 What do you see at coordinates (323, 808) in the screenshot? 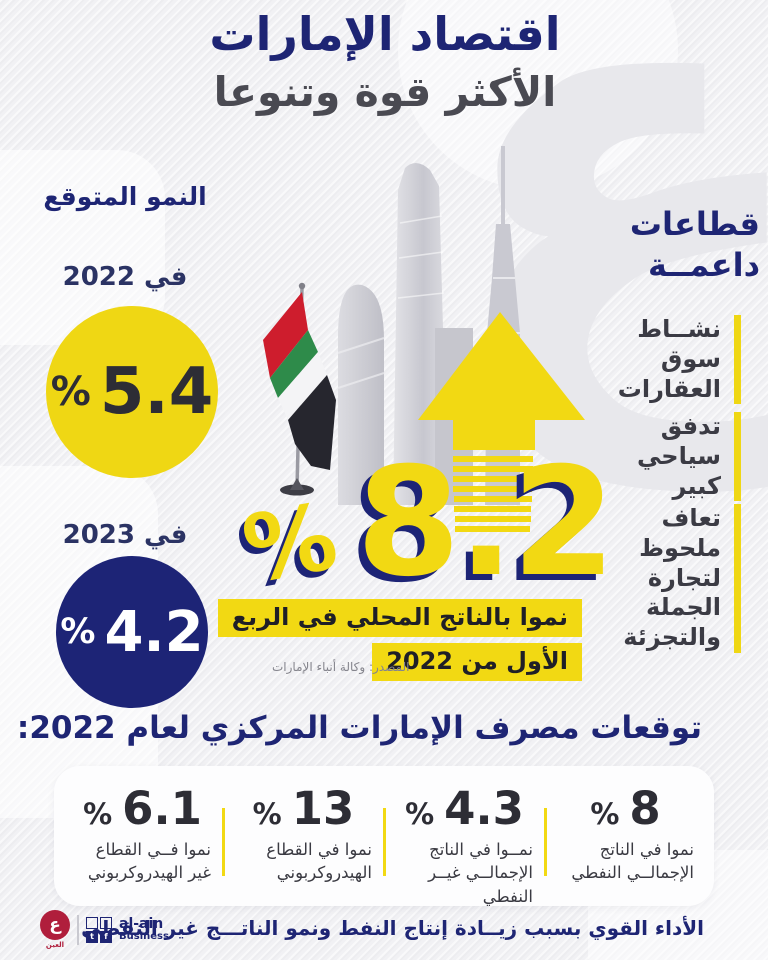
I see `stat-number: 13` at bounding box center [323, 808].